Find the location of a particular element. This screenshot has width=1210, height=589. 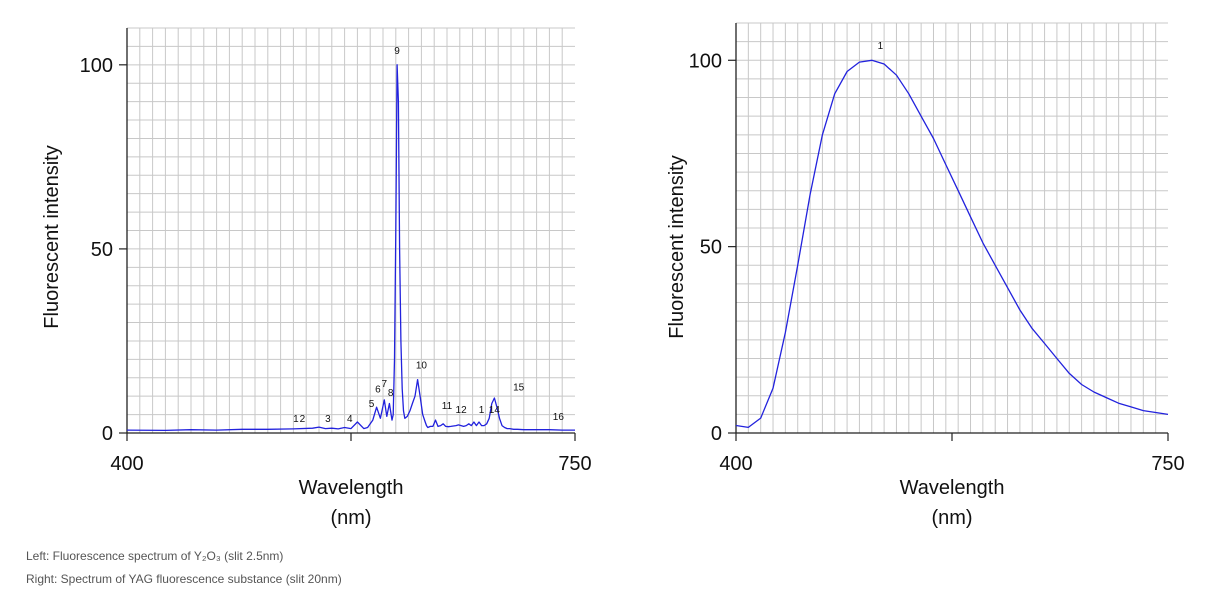

peak-label: 16 is located at coordinates (559, 417).